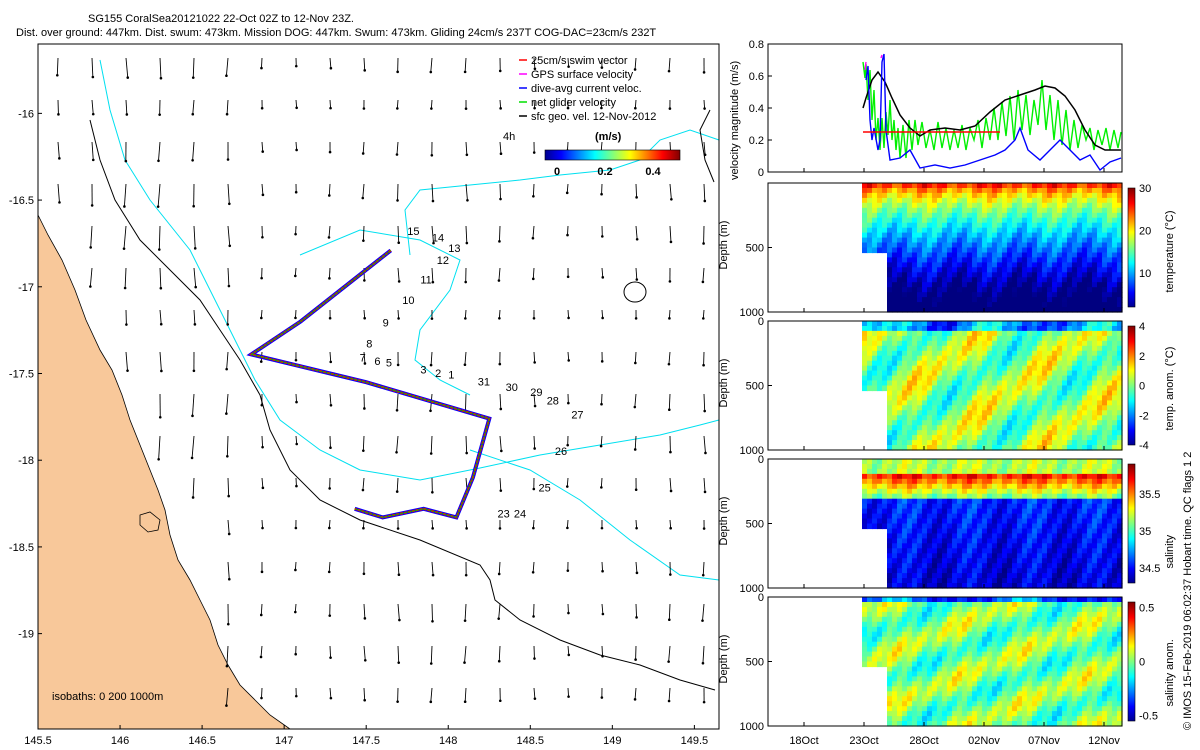 Image resolution: width=1200 pixels, height=750 pixels. I want to click on day-label: 10, so click(408, 301).